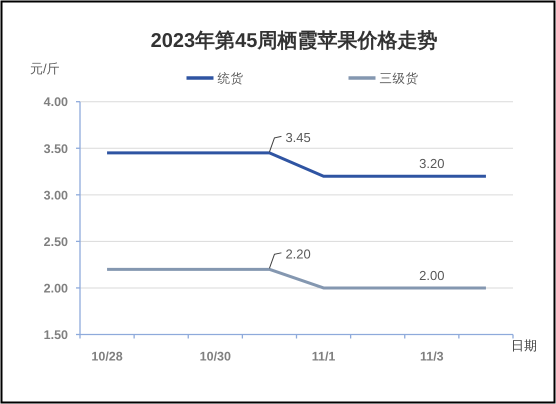 Image resolution: width=556 pixels, height=404 pixels. What do you see at coordinates (56, 288) in the screenshot?
I see `y-tick-label: 2.00` at bounding box center [56, 288].